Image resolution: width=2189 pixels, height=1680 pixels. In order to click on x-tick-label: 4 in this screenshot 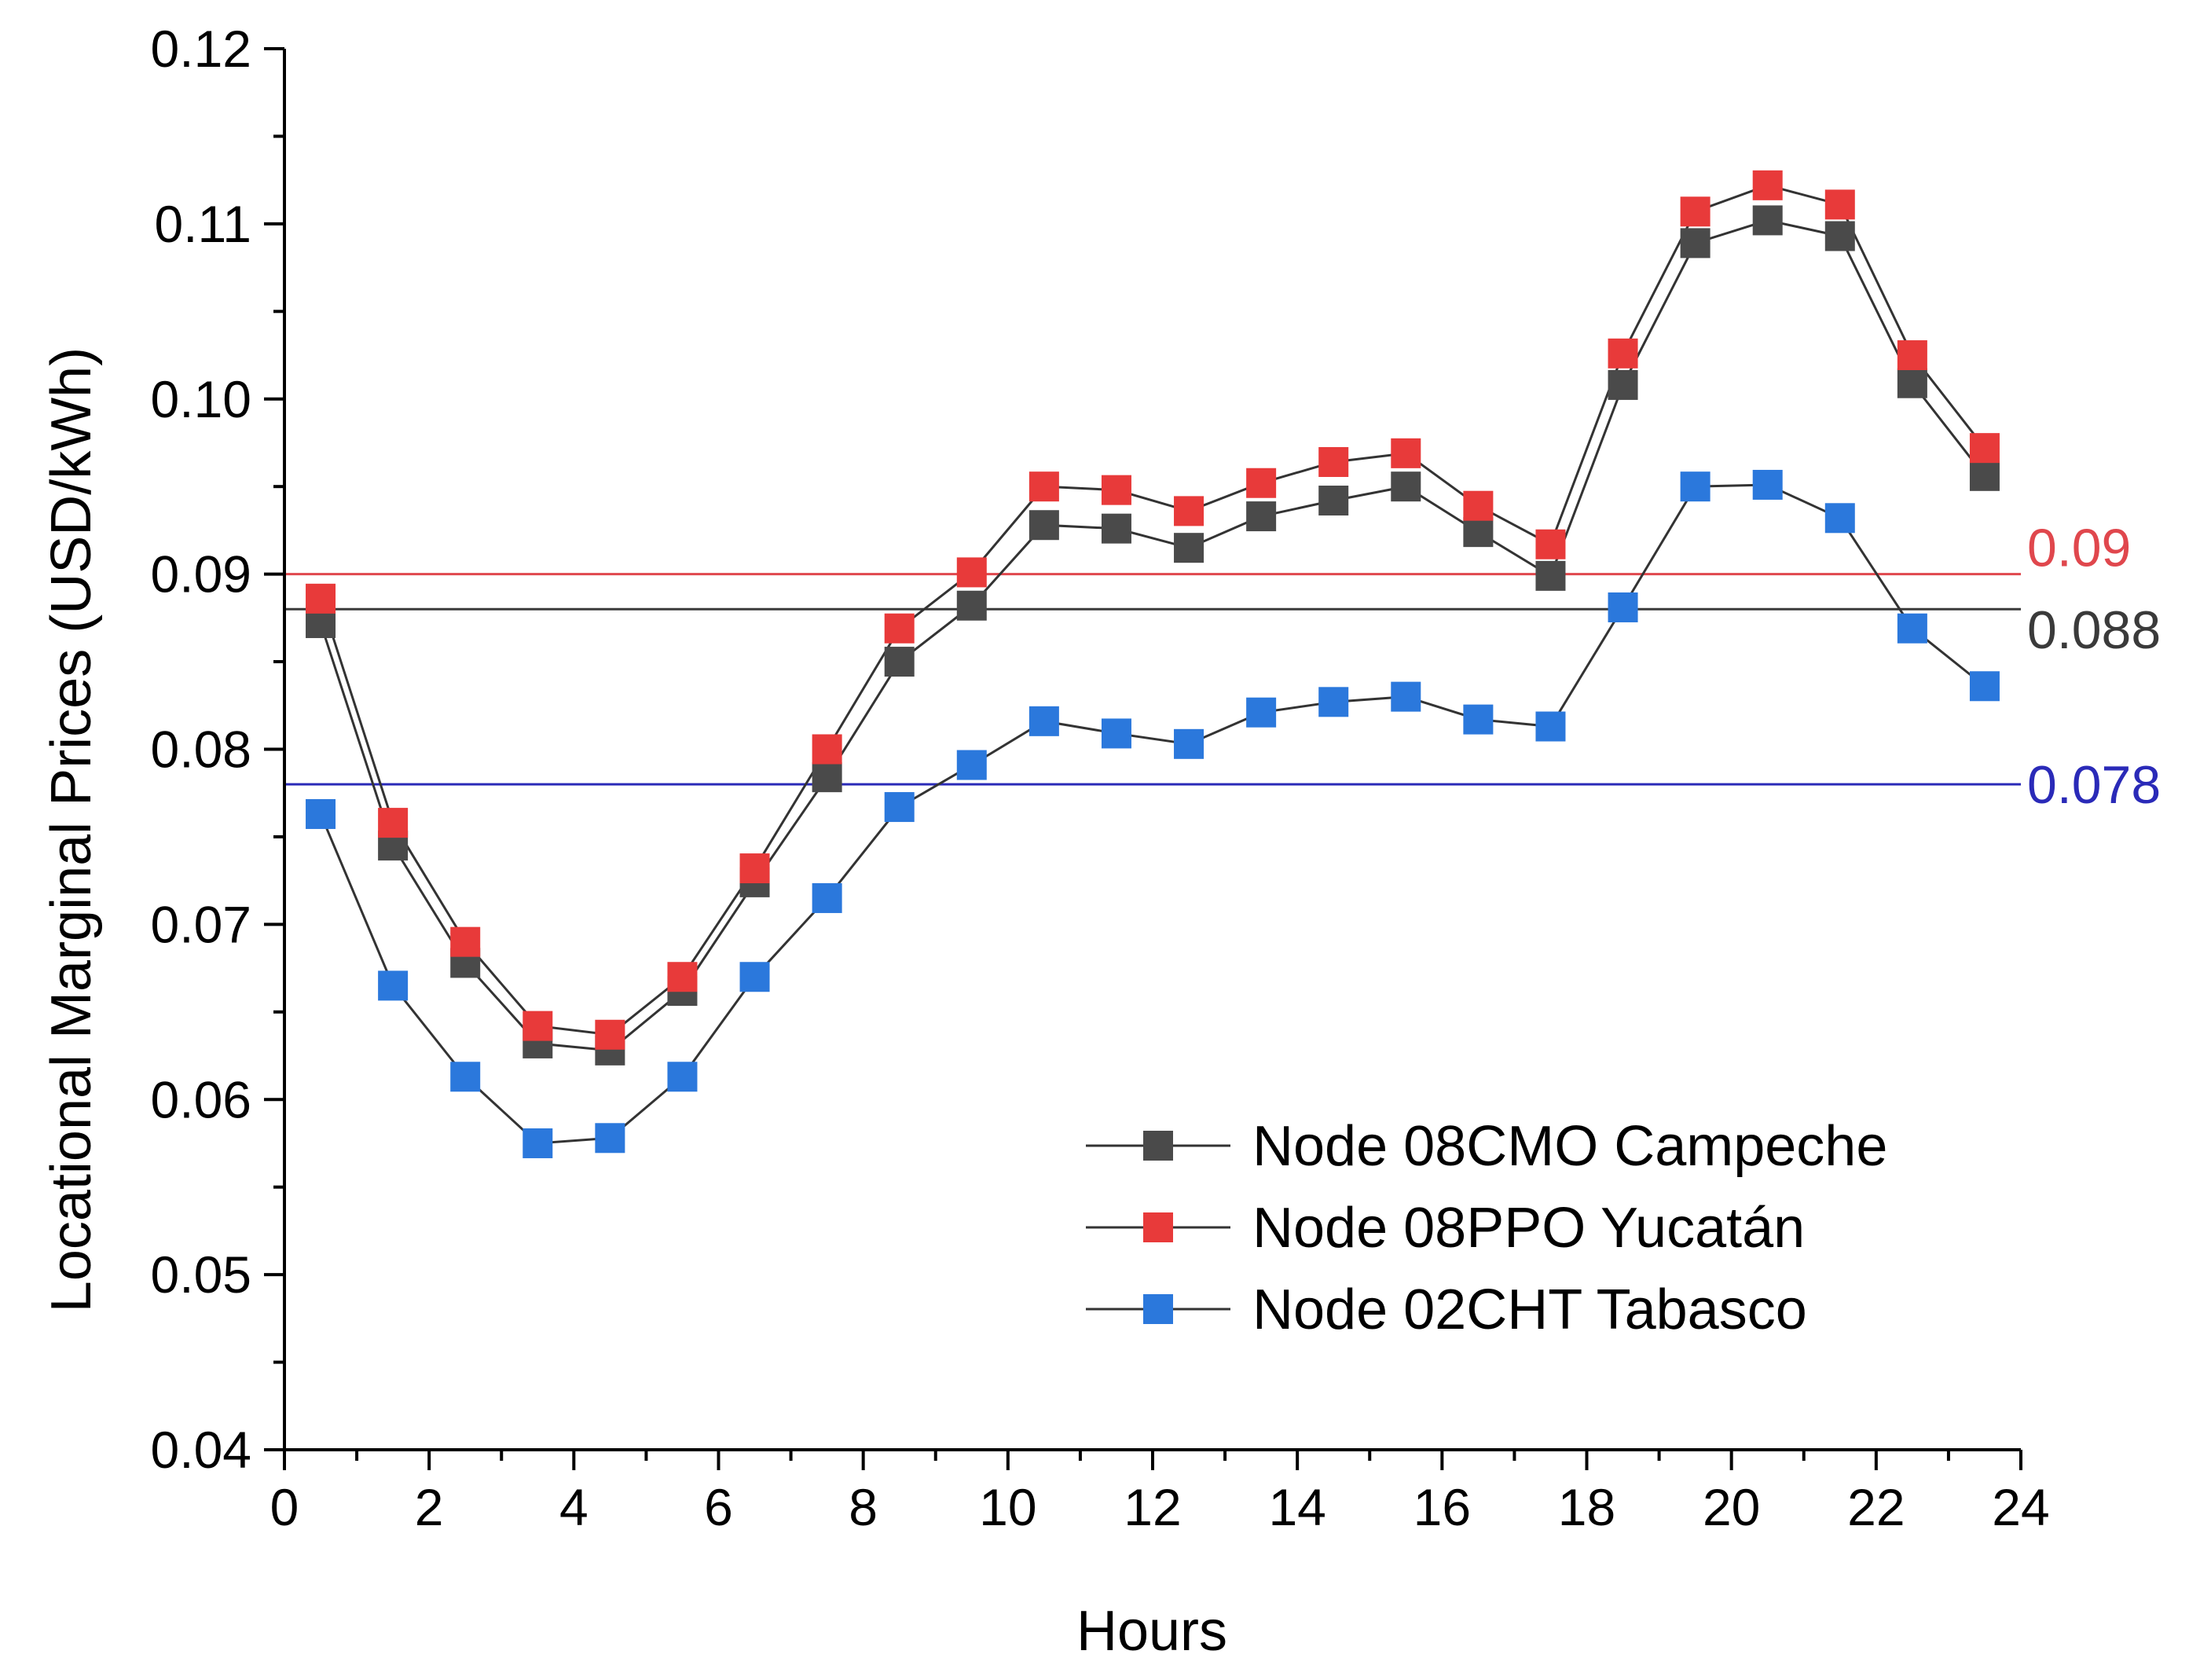, I will do `click(573, 1507)`.